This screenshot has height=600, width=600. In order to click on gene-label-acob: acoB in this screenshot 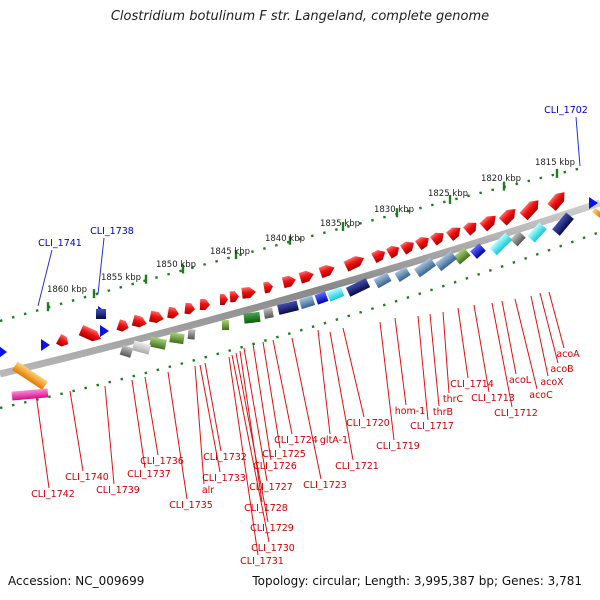, I will do `click(561, 369)`.